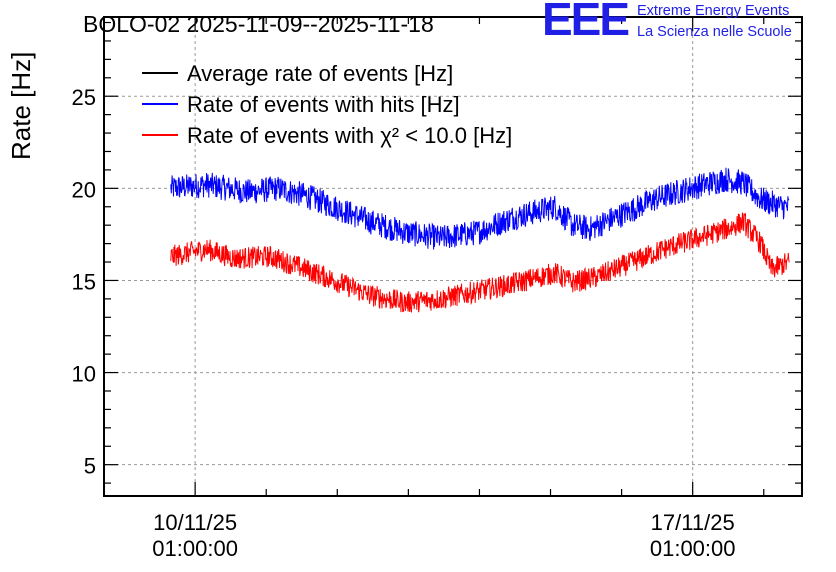 This screenshot has height=572, width=836. What do you see at coordinates (320, 73) in the screenshot?
I see `legend-label: Average rate of events [Hz]` at bounding box center [320, 73].